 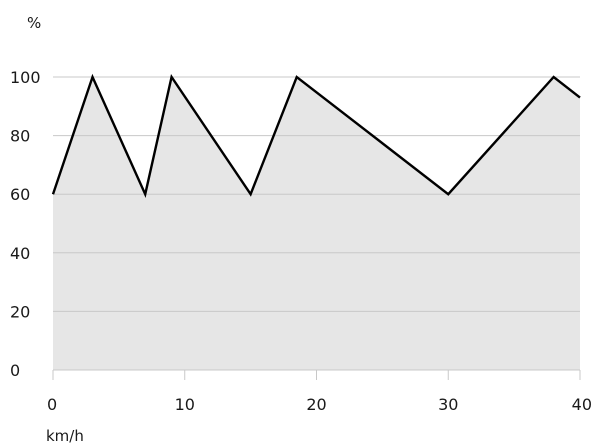 What do you see at coordinates (15, 370) in the screenshot?
I see `y-tick-label: 0` at bounding box center [15, 370].